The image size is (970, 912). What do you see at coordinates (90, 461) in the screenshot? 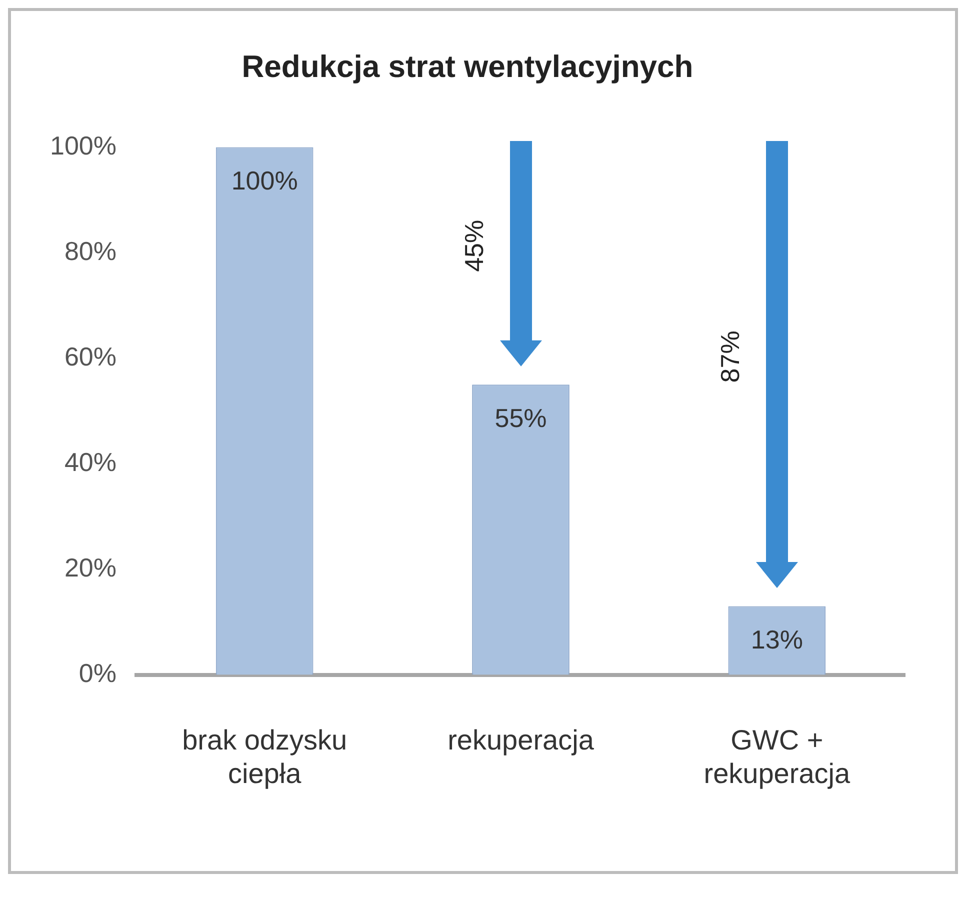
I see `y-tick-label: 40%` at bounding box center [90, 461].